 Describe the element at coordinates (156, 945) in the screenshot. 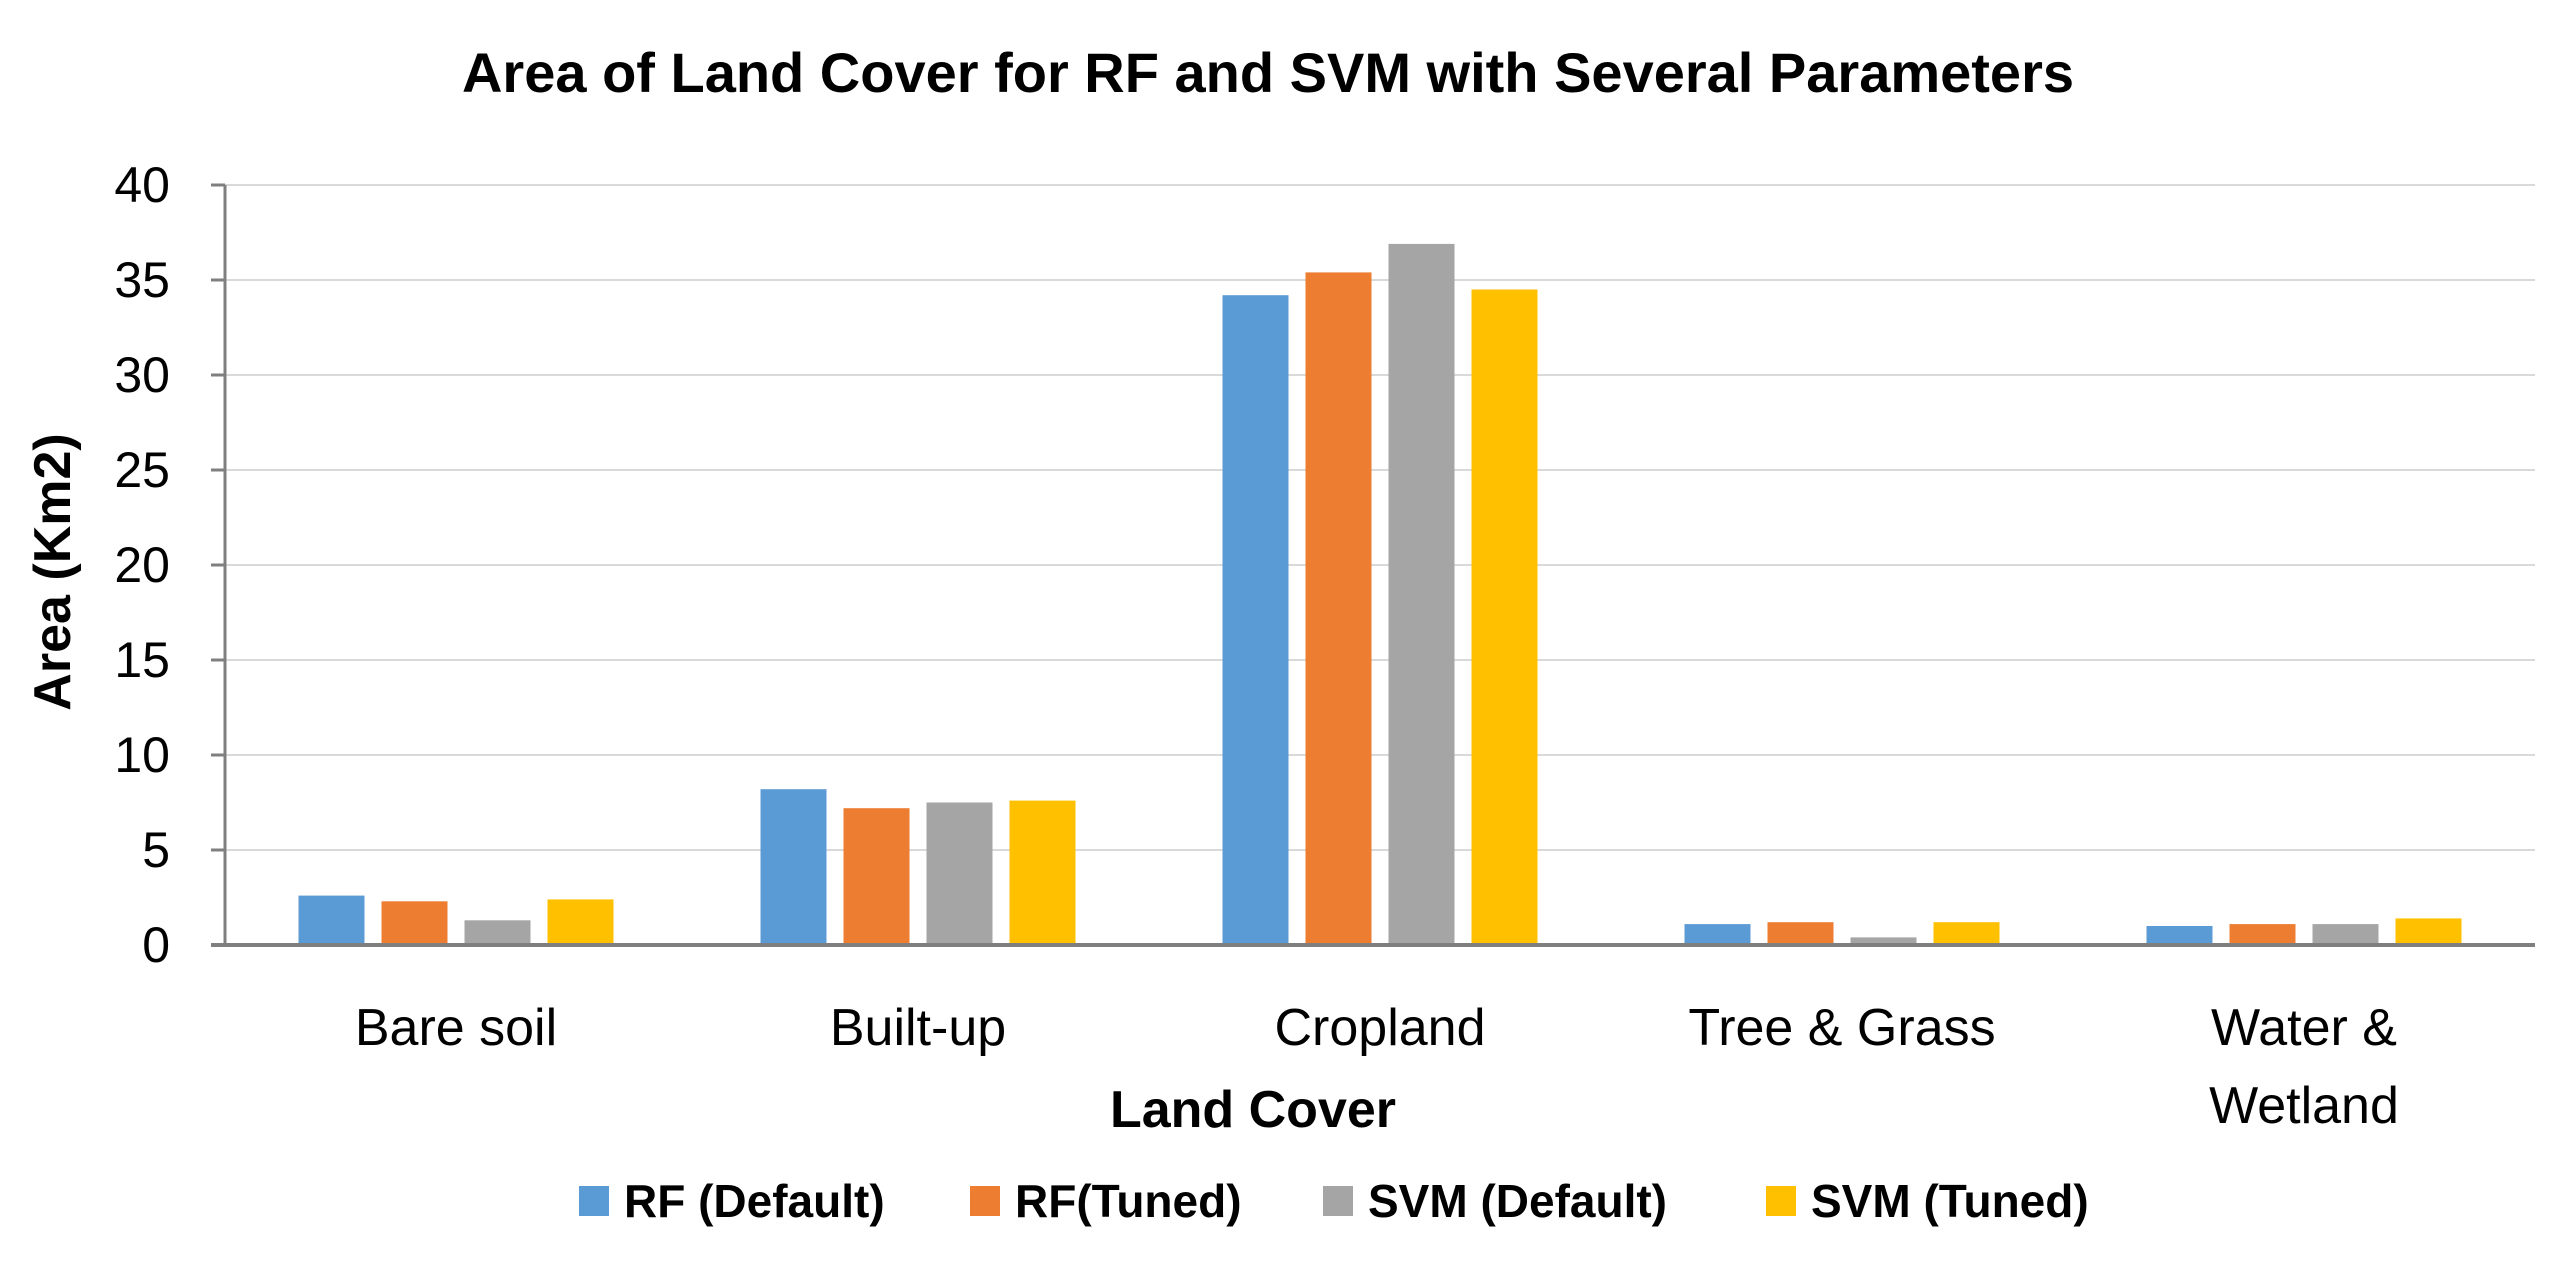

I see `y-tick-label: 0` at that location.